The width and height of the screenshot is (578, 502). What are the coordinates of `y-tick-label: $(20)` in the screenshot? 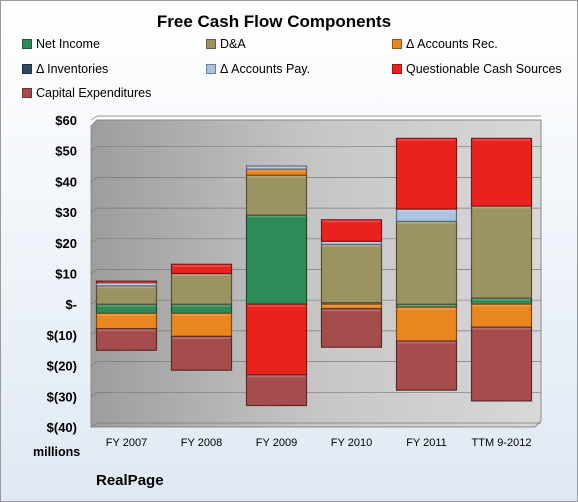 It's located at (62, 366).